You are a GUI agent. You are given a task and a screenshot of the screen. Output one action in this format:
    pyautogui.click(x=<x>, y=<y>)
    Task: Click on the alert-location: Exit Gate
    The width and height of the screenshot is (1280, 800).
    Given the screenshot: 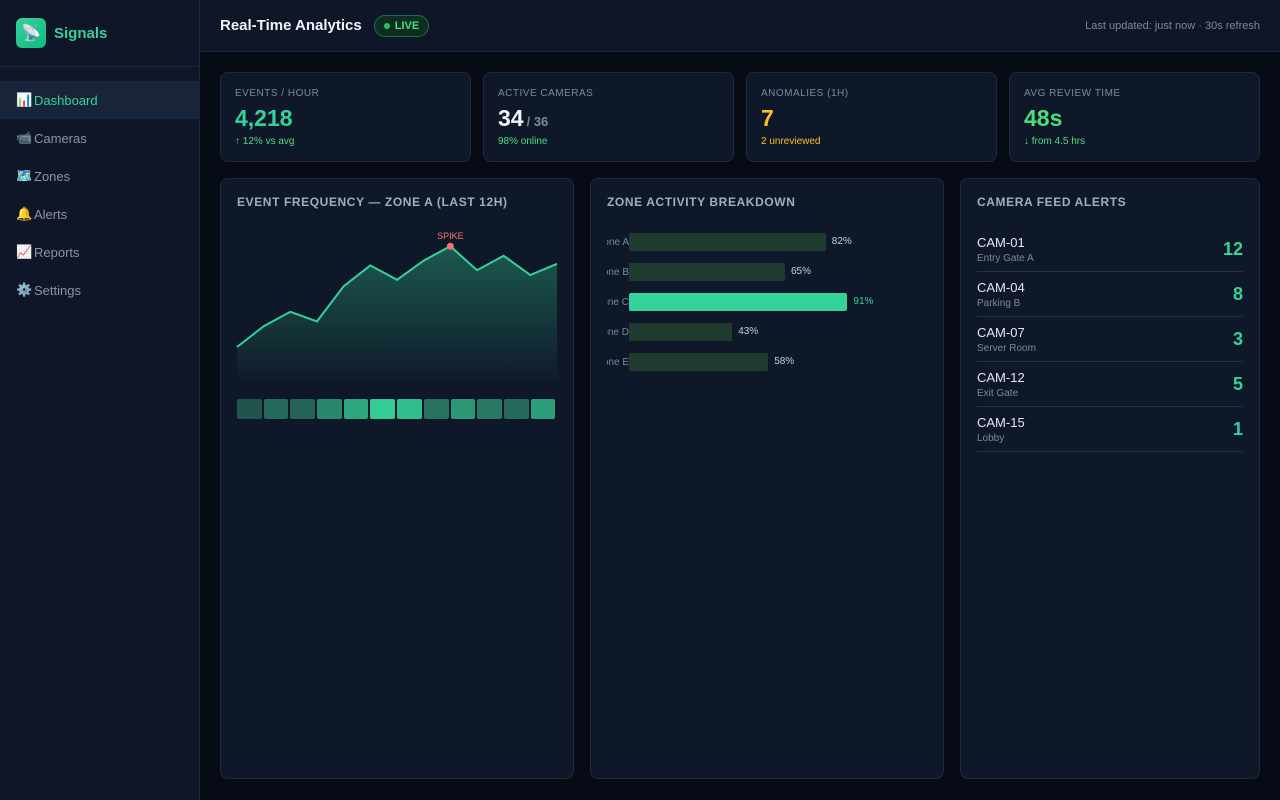 What is the action you would take?
    pyautogui.click(x=998, y=393)
    